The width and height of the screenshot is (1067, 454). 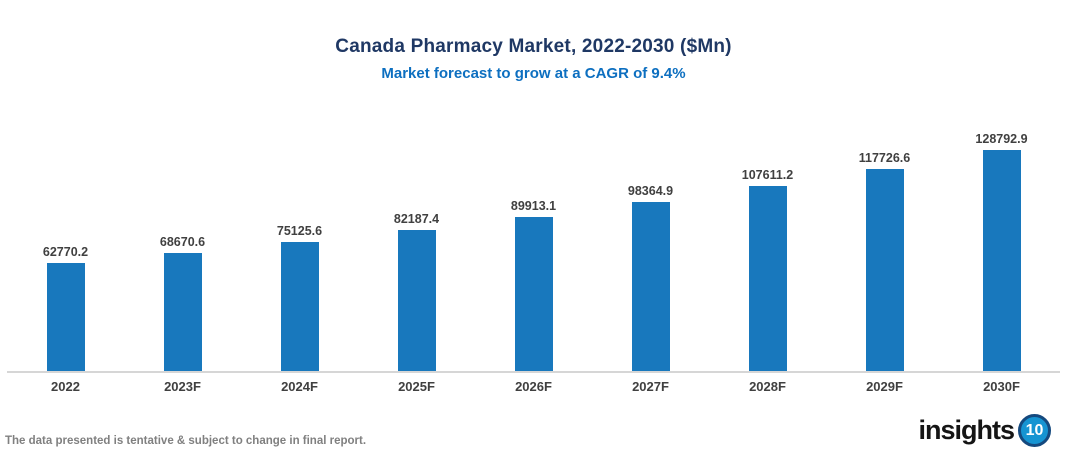 What do you see at coordinates (182, 386) in the screenshot?
I see `x-tick-label: 2023F` at bounding box center [182, 386].